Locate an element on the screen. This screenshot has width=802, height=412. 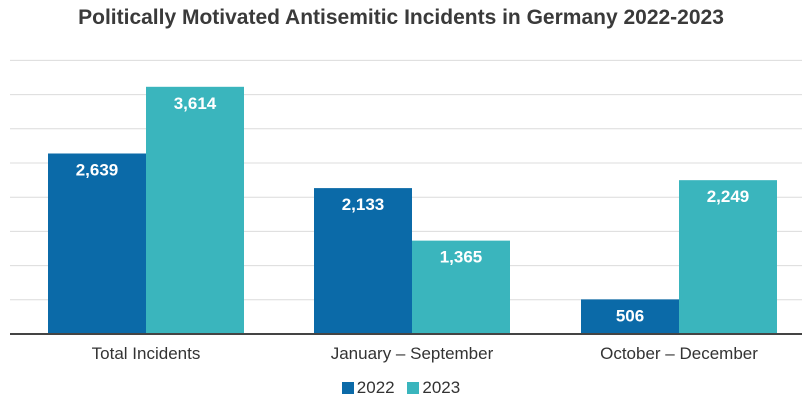
data-label-2023-0: 3,614 is located at coordinates (195, 103).